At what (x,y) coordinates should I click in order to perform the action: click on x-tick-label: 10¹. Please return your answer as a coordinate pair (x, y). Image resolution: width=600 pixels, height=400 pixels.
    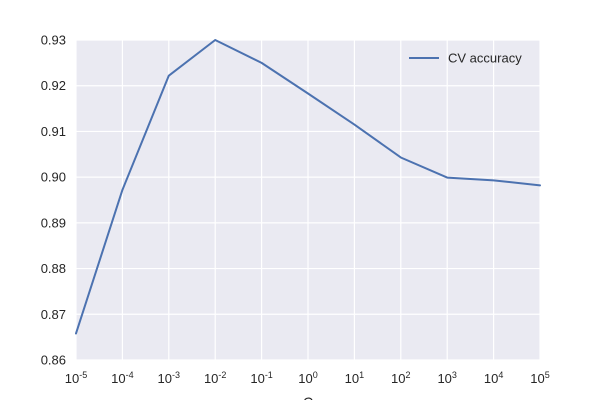
    Looking at the image, I should click on (354, 378).